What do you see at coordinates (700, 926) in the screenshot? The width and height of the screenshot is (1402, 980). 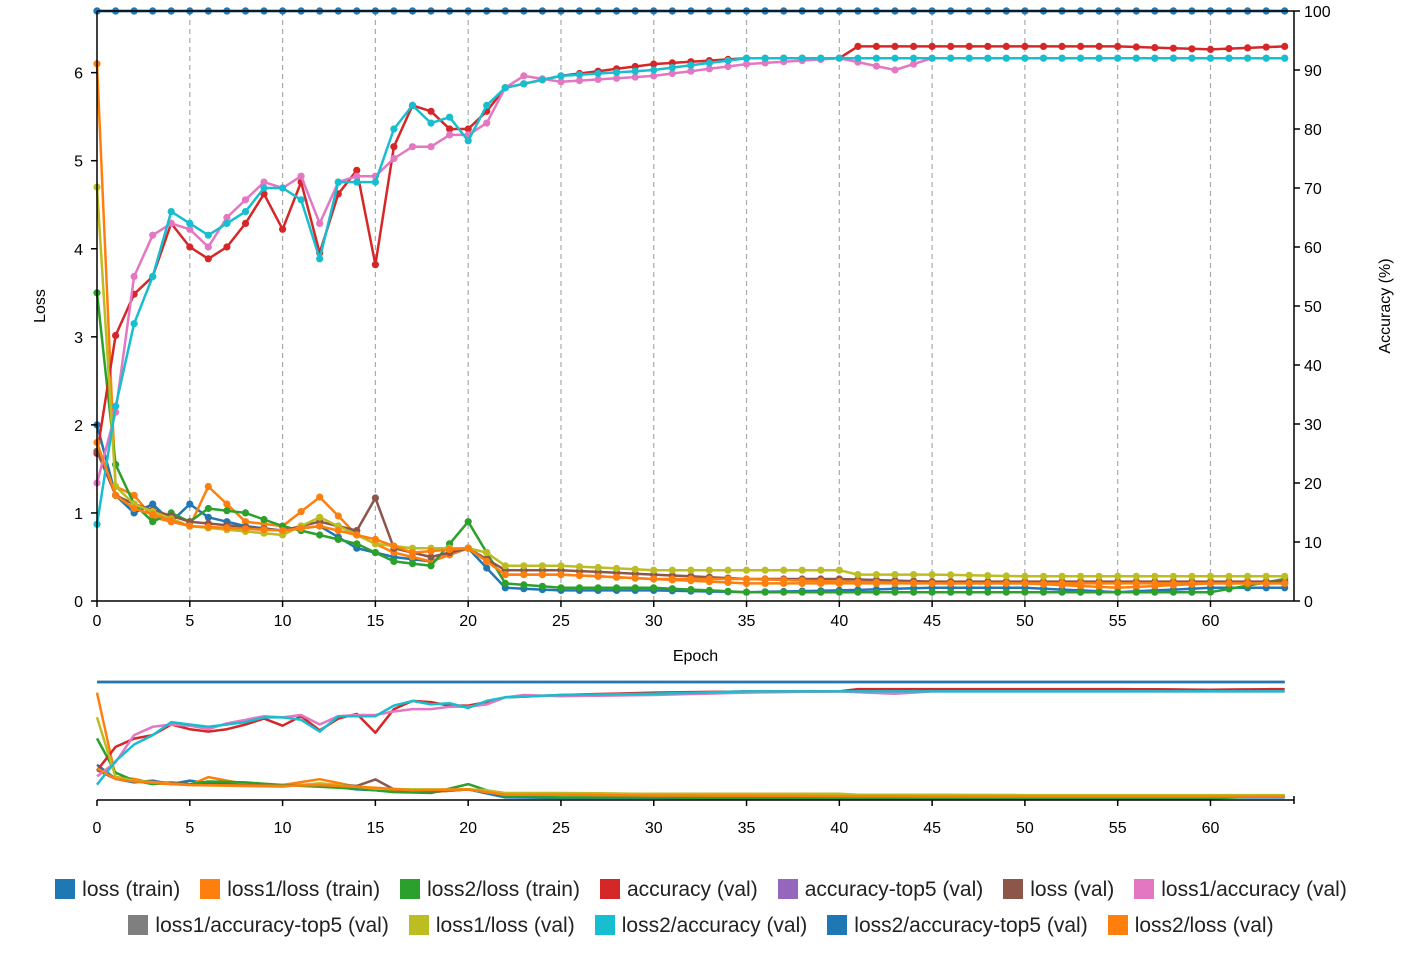 I see `legend-item-loss2-accuracy-val: loss2/accuracy (val)` at bounding box center [700, 926].